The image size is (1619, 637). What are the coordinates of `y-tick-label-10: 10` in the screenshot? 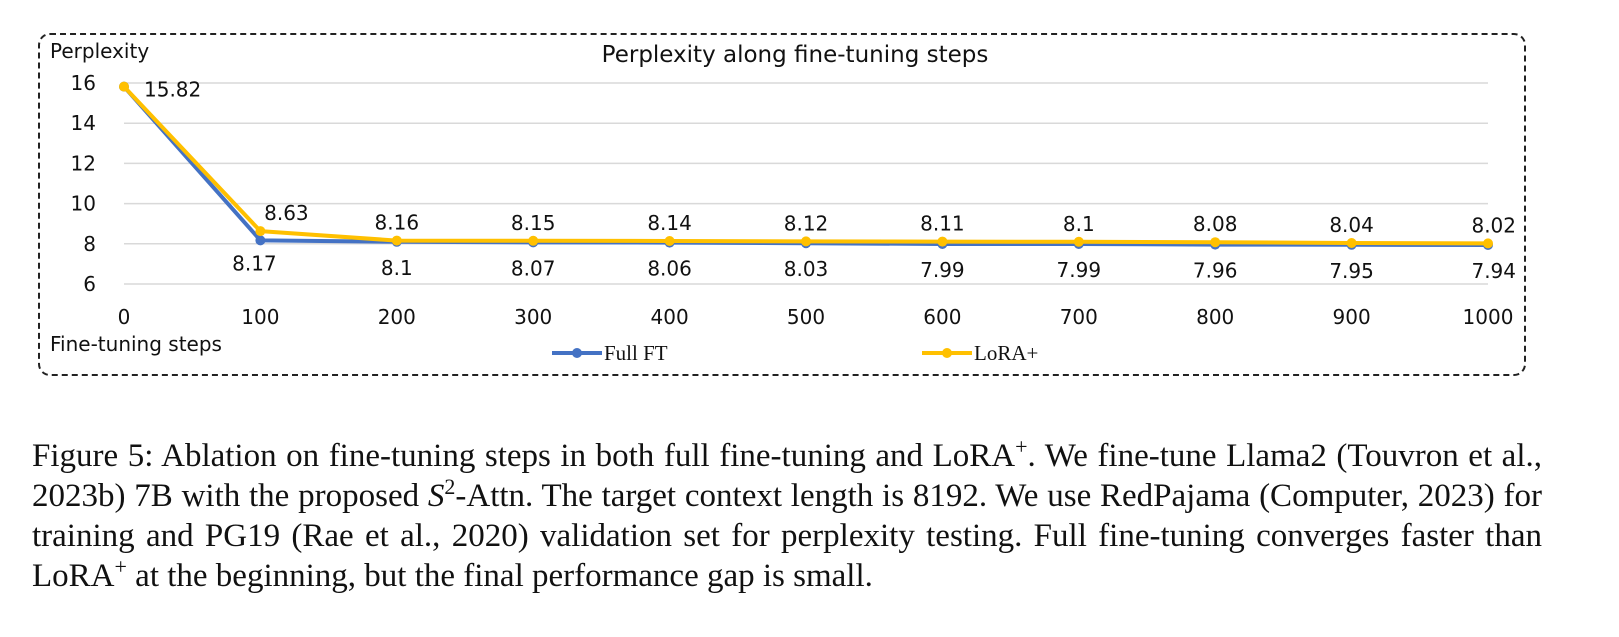 It's located at (83, 204).